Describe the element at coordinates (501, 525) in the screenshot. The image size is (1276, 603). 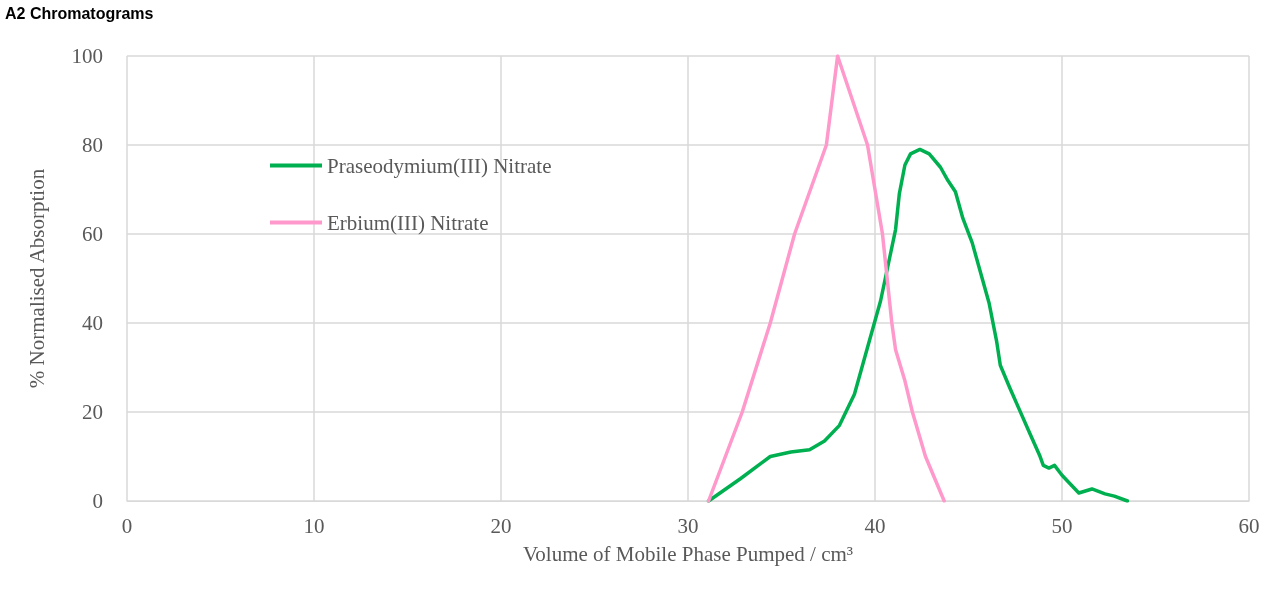
I see `x-tick-label: 20` at that location.